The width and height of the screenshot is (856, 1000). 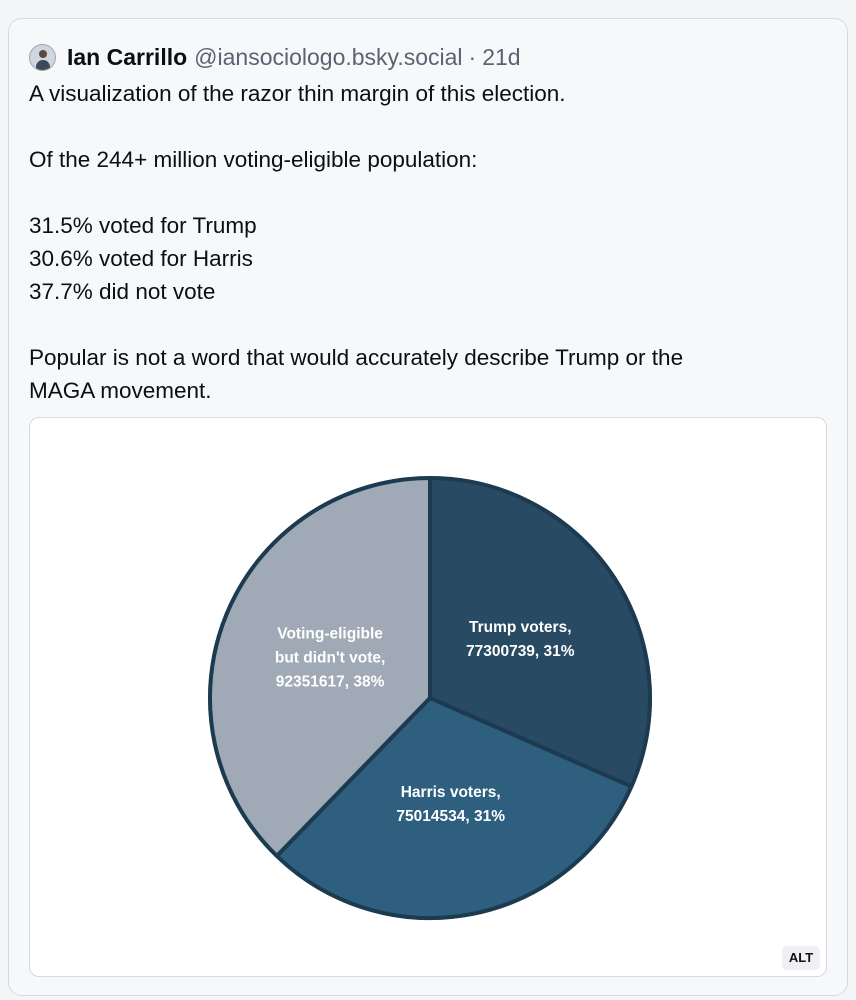 What do you see at coordinates (122, 291) in the screenshot?
I see `post-text-line: 37.7% did not vote` at bounding box center [122, 291].